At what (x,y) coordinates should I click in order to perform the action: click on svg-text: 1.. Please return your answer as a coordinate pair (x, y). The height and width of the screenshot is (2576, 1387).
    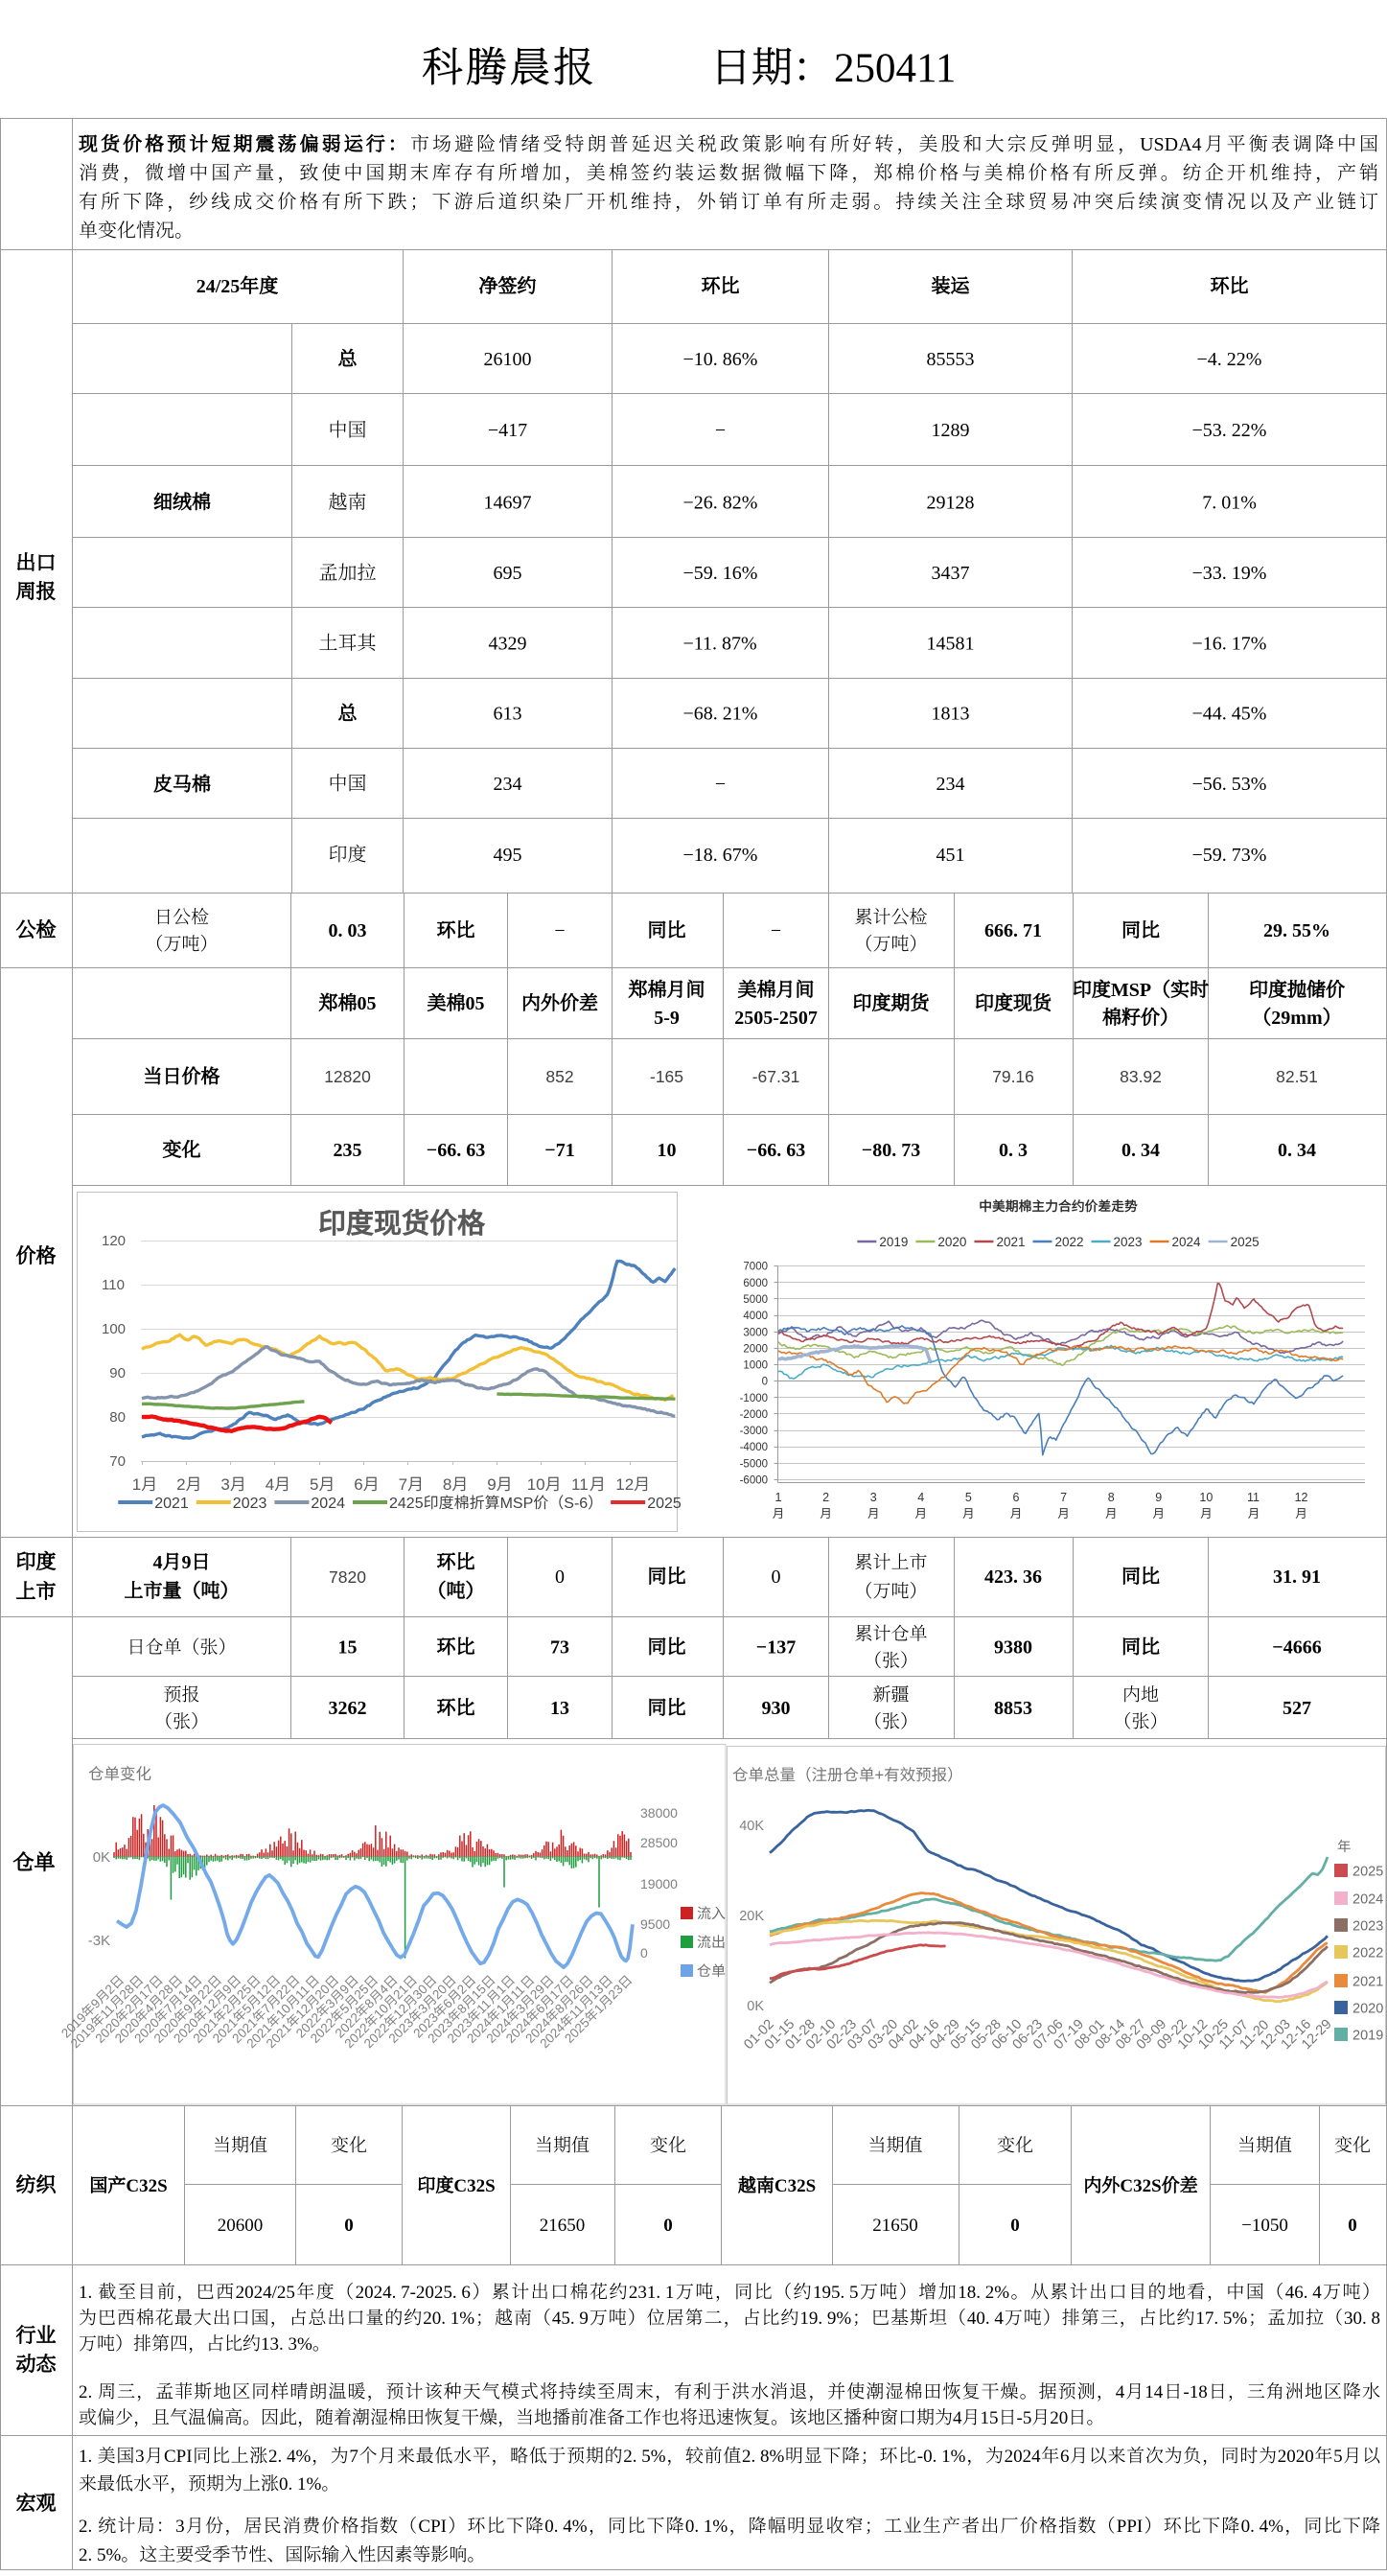
    Looking at the image, I should click on (85, 2457).